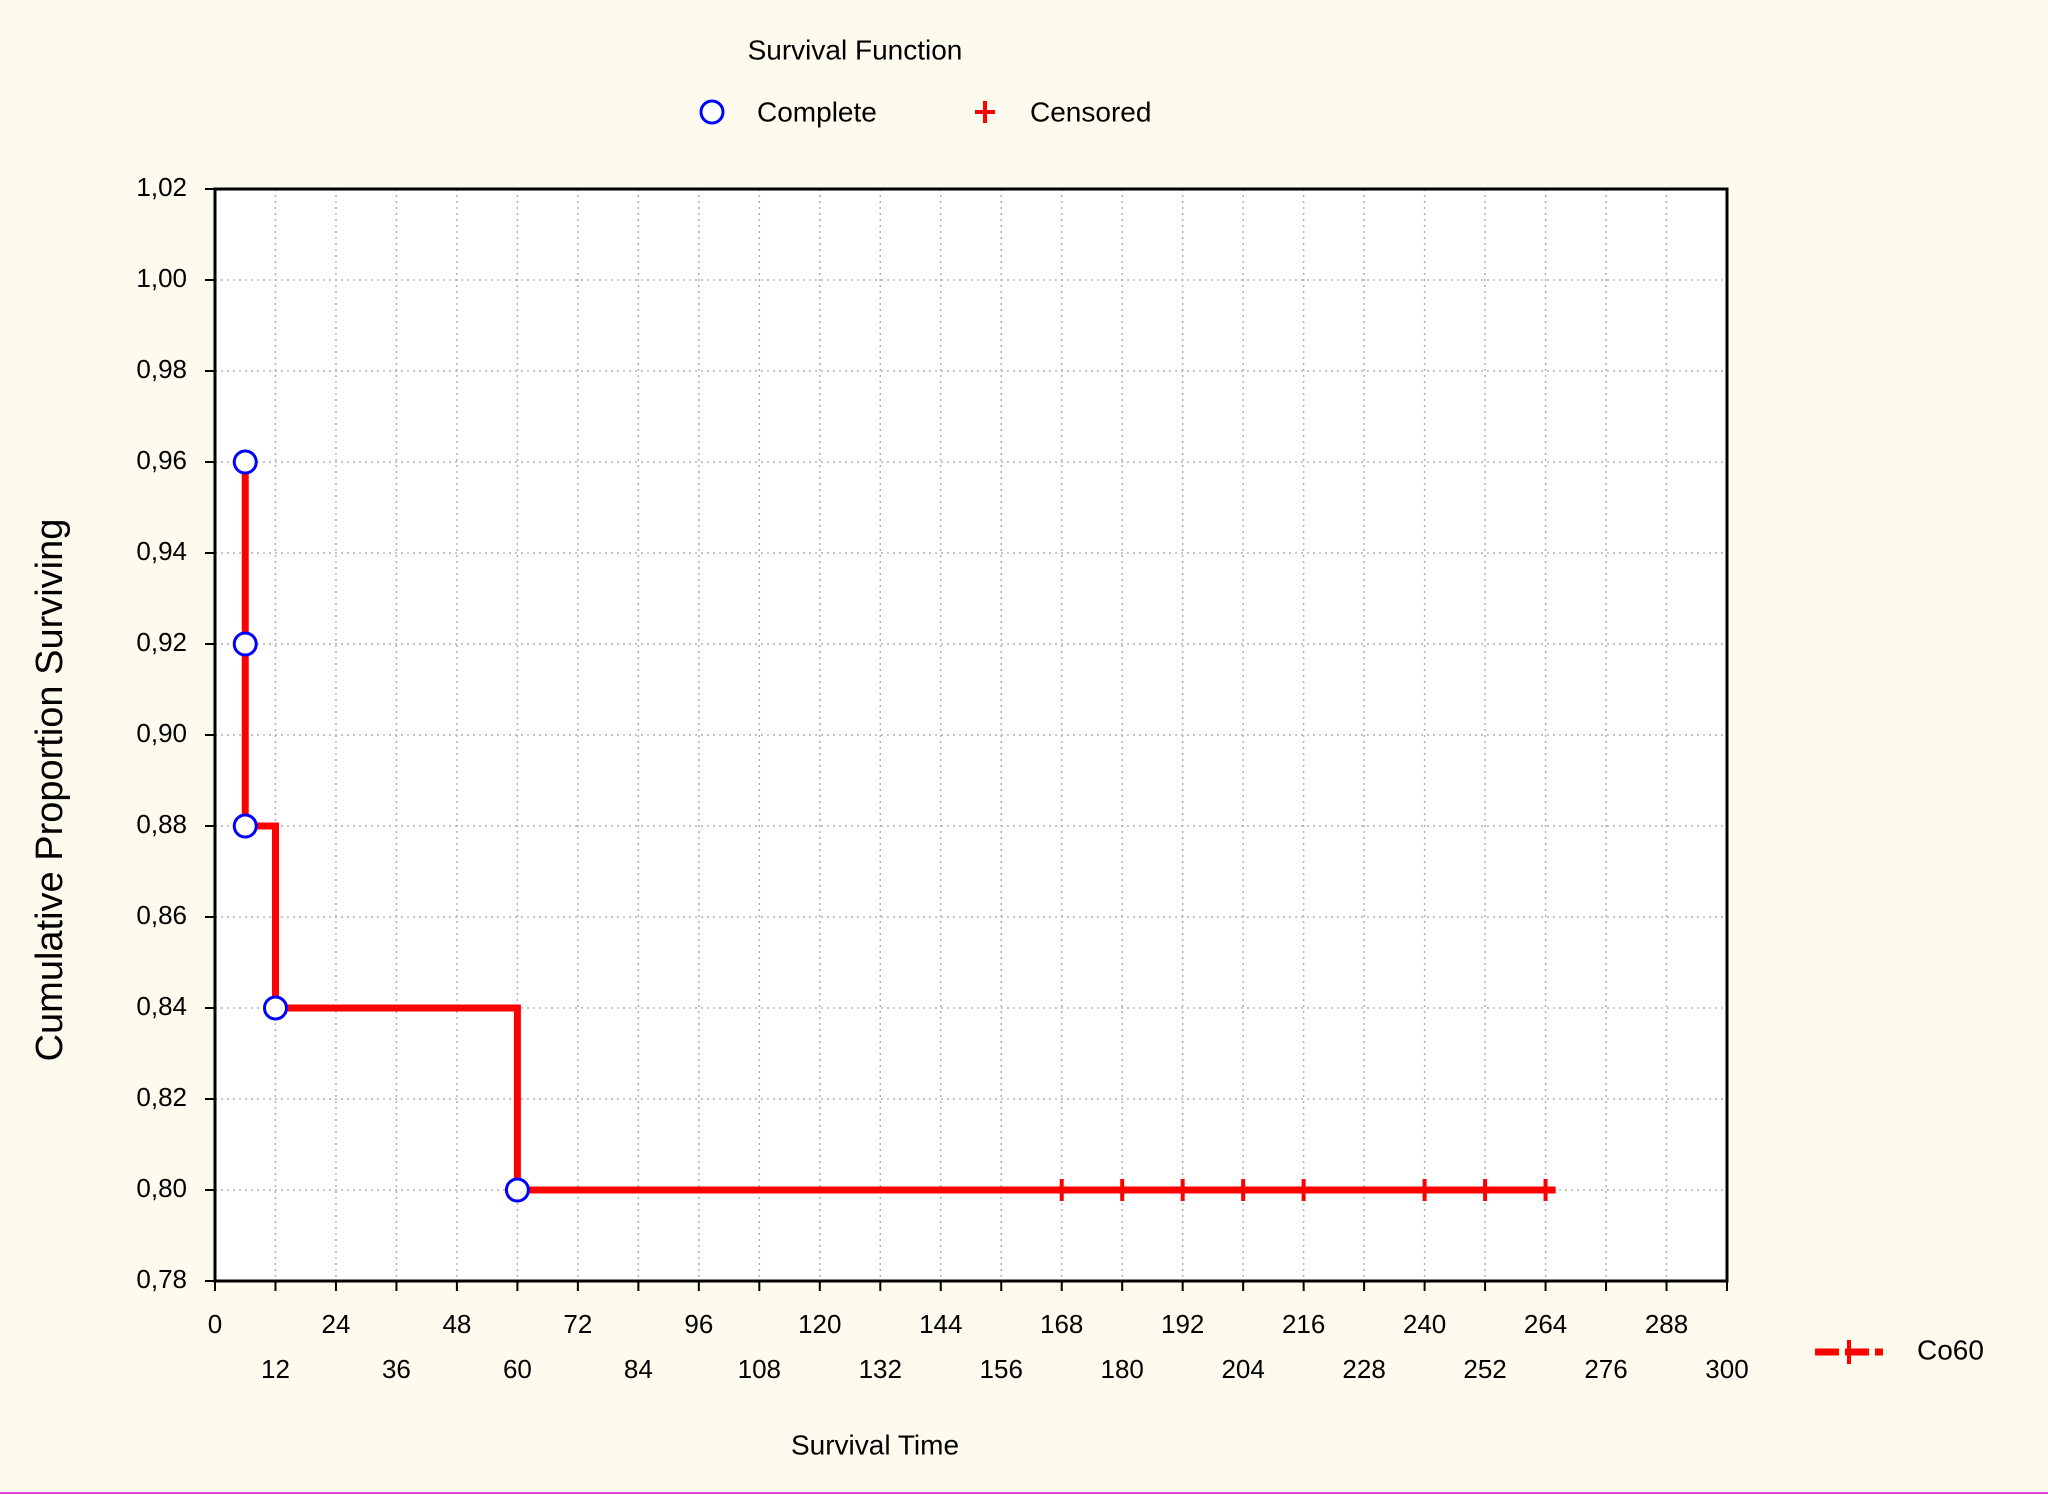 The image size is (2048, 1495). Describe the element at coordinates (335, 1324) in the screenshot. I see `x-tick-label: 24` at that location.